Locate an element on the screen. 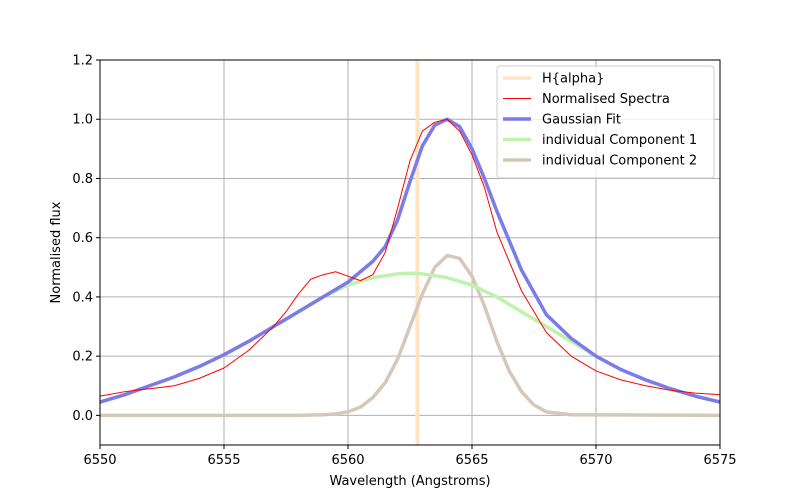 The image size is (800, 500). x-axis-label: Wavelength (Angstroms) is located at coordinates (409, 481).